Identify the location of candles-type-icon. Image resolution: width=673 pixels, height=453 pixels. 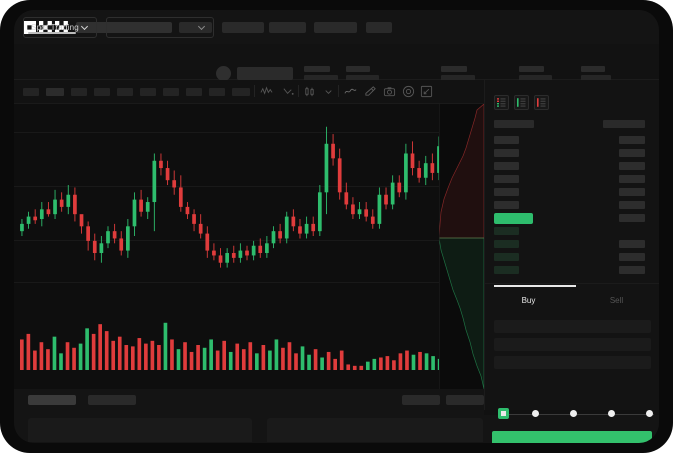
(309, 91).